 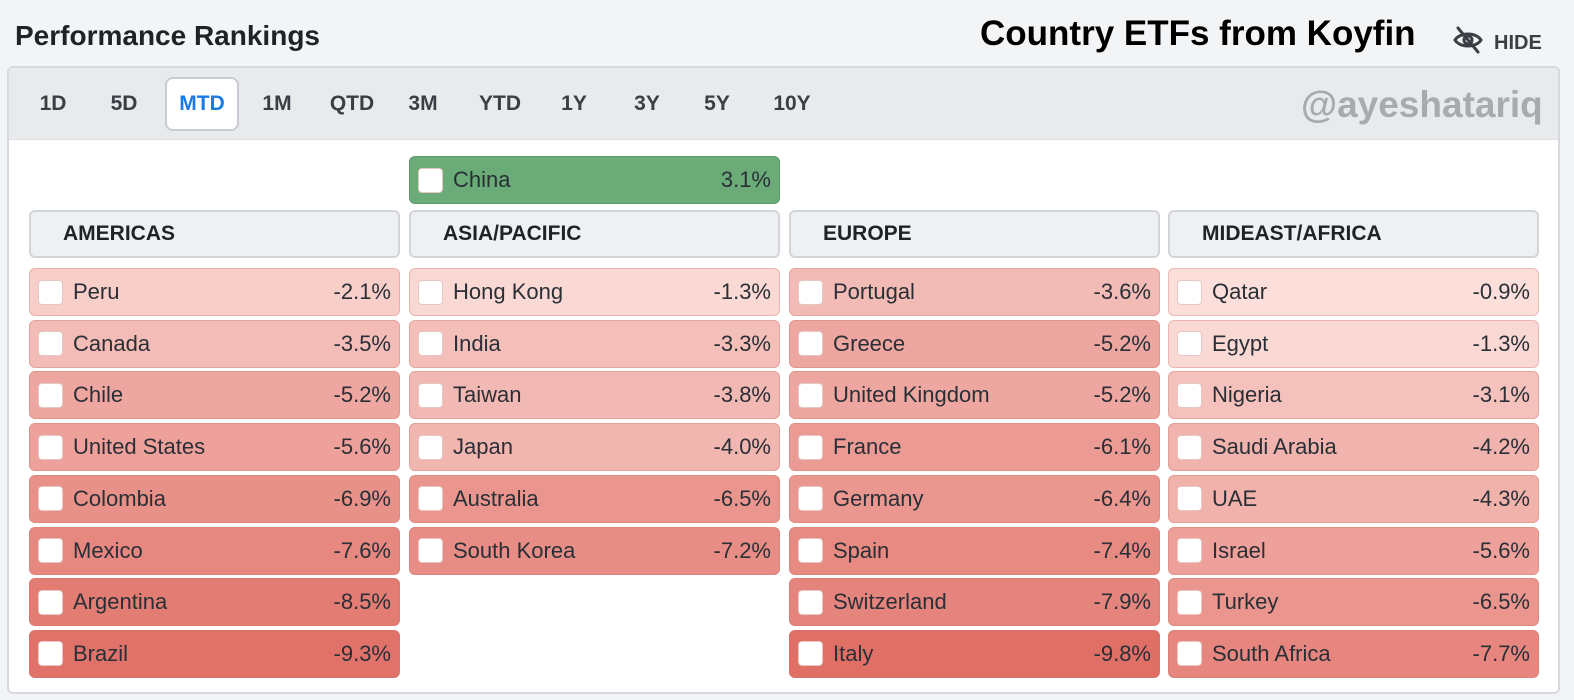 What do you see at coordinates (1122, 550) in the screenshot?
I see `return-value: -7.4%` at bounding box center [1122, 550].